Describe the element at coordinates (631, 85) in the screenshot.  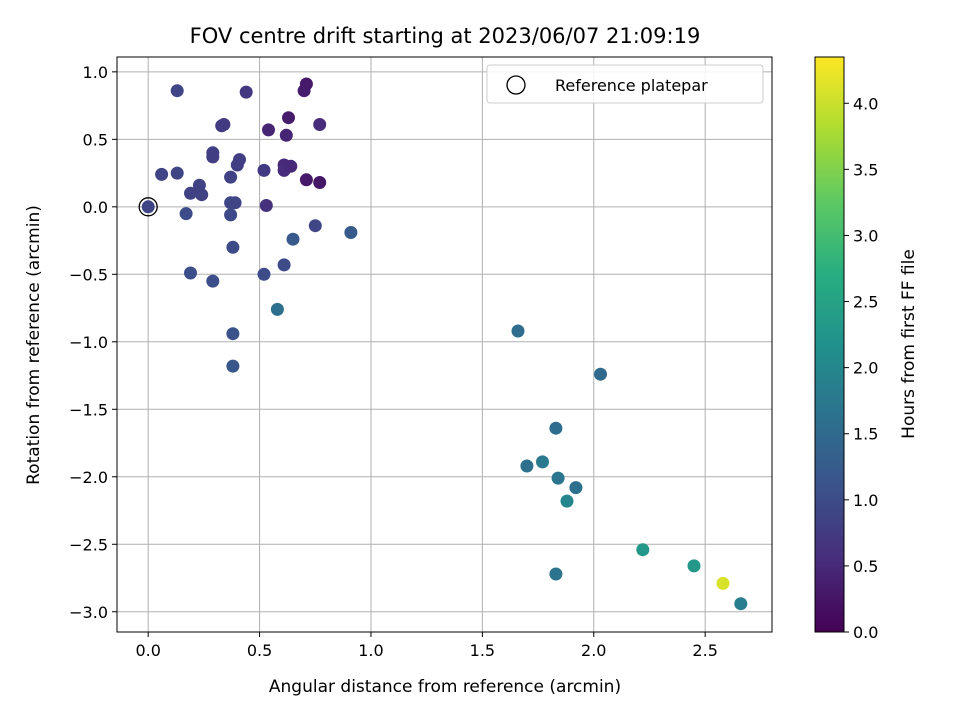
I see `legend-label-reference-platepar: Reference platepar` at that location.